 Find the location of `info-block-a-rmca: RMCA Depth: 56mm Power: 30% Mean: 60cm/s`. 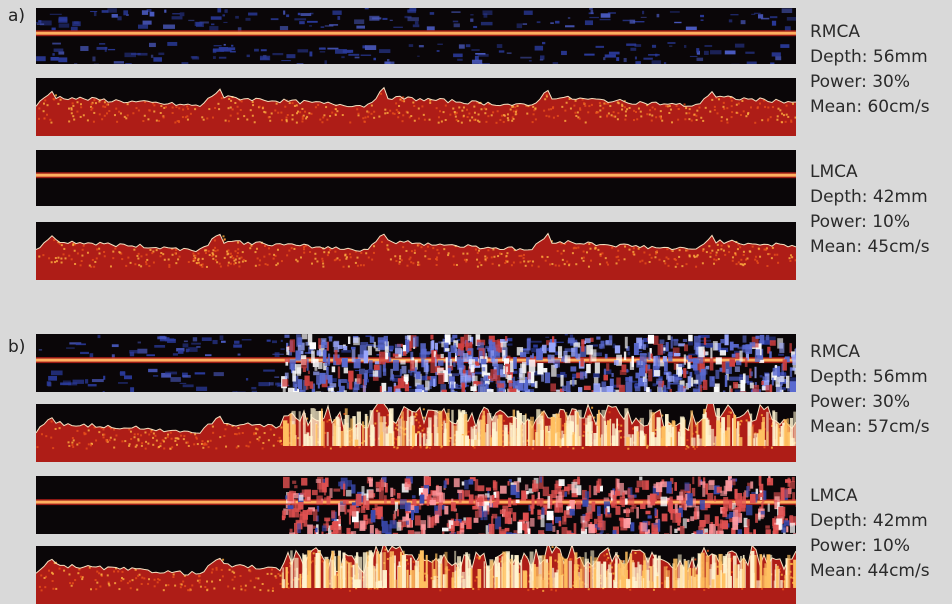

info-block-a-rmca: RMCA Depth: 56mm Power: 30% Mean: 60cm/s is located at coordinates (870, 70).